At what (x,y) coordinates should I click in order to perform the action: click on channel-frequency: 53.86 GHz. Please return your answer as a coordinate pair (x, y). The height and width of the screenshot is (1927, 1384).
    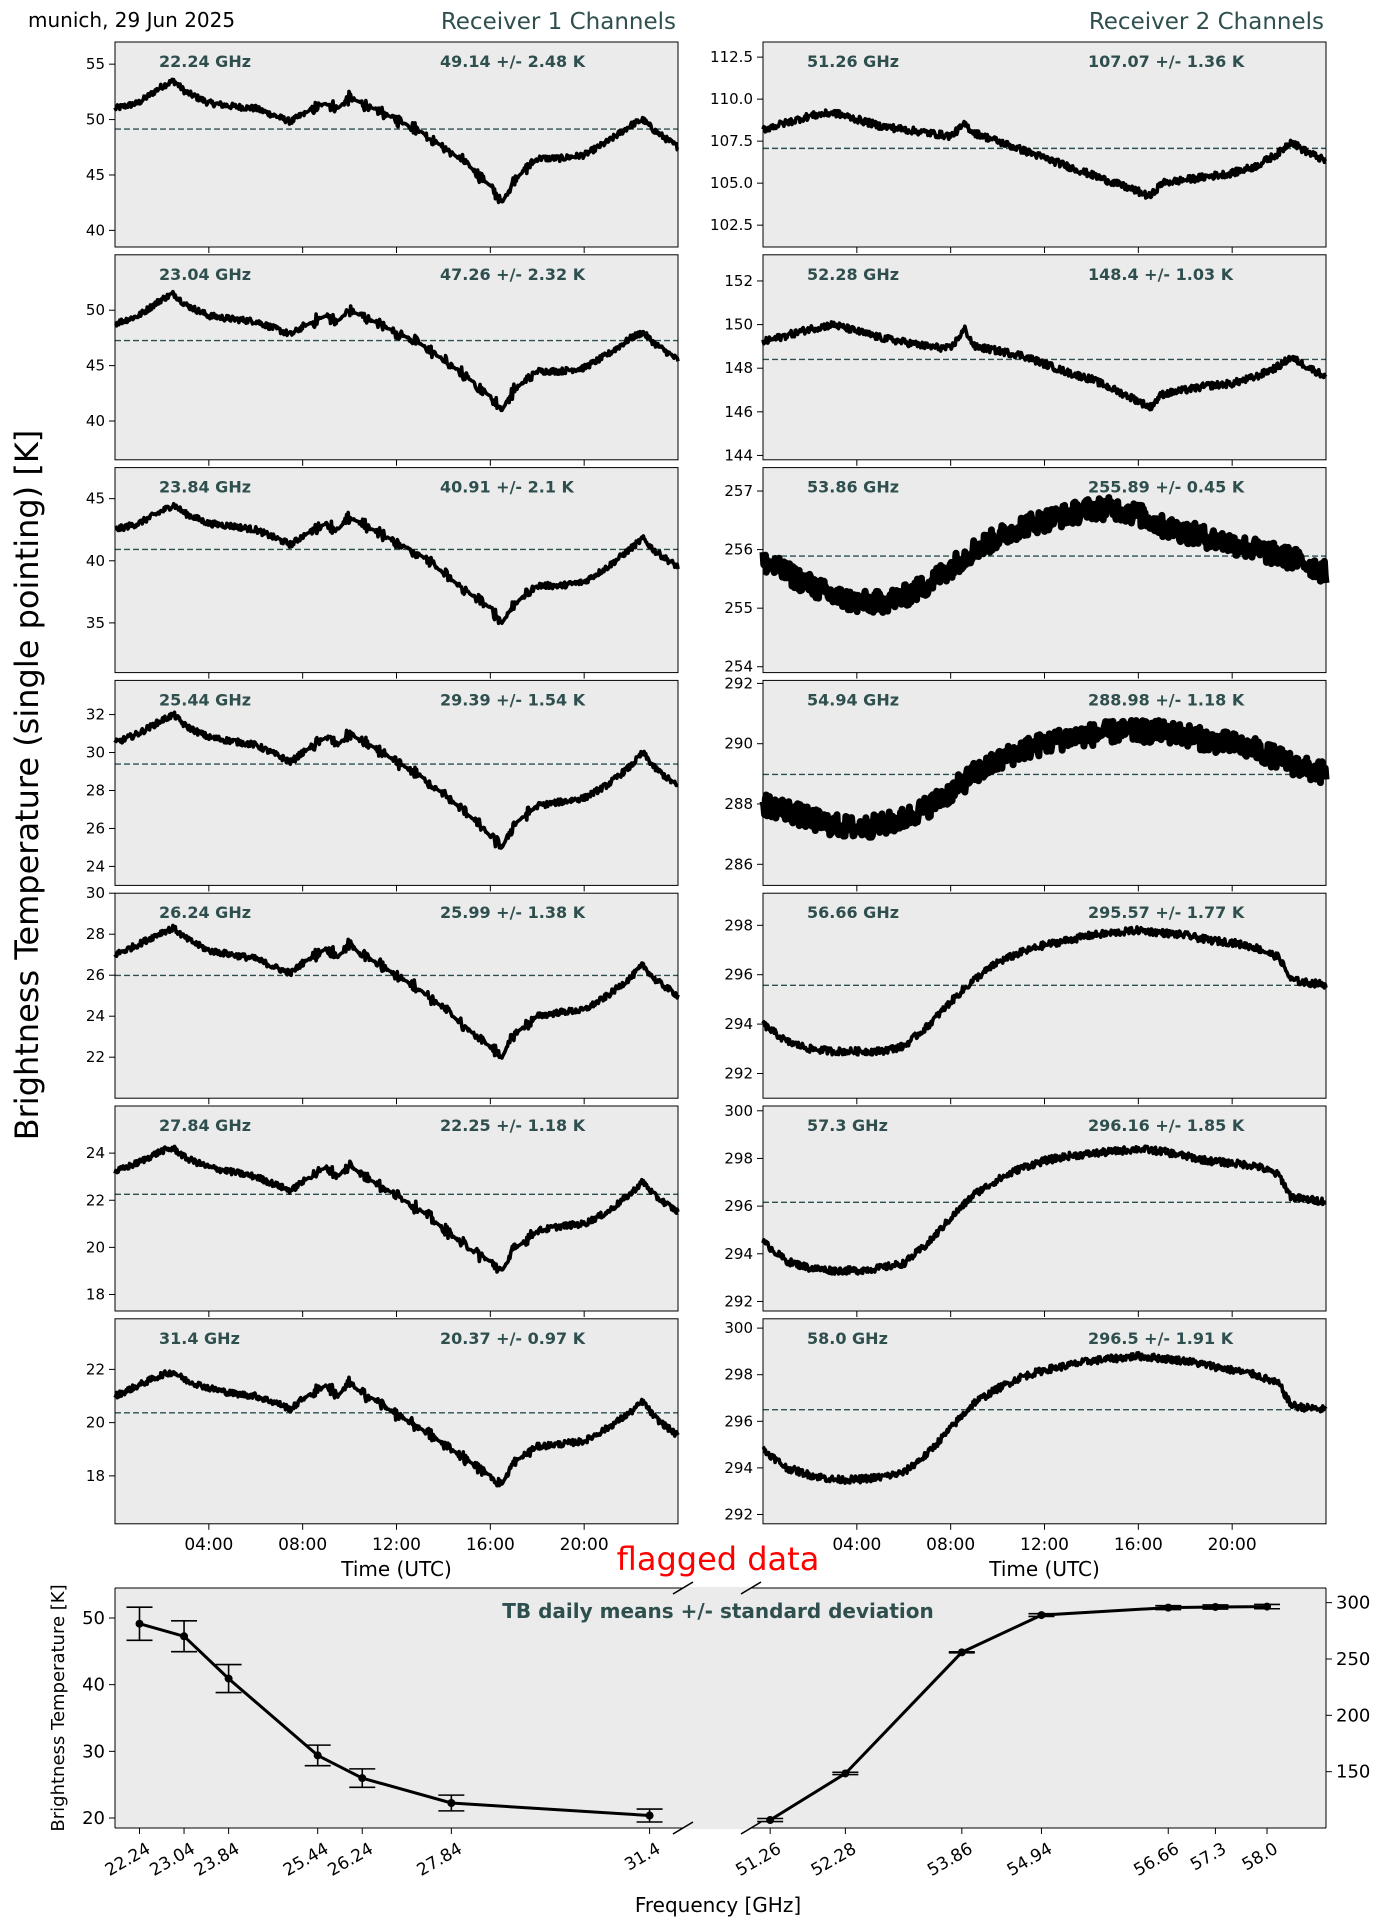
    Looking at the image, I should click on (853, 487).